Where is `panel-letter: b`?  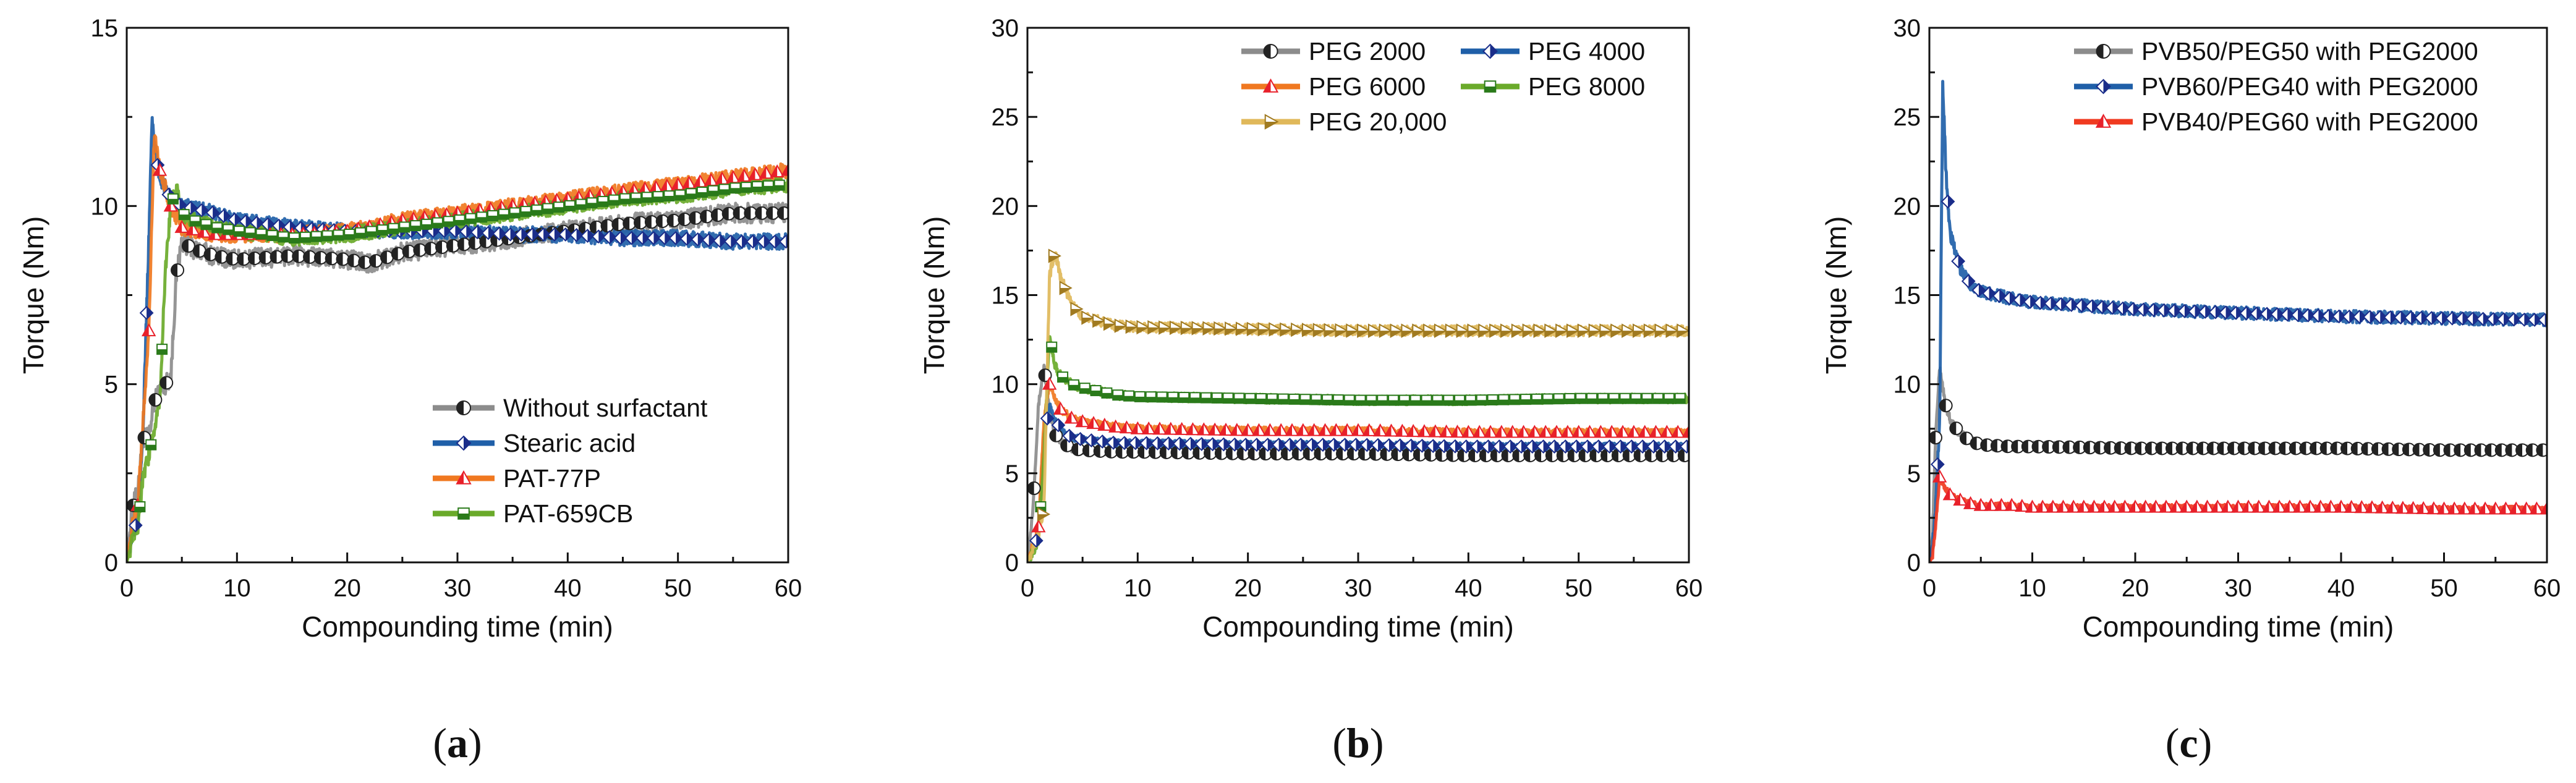 panel-letter: b is located at coordinates (1358, 742).